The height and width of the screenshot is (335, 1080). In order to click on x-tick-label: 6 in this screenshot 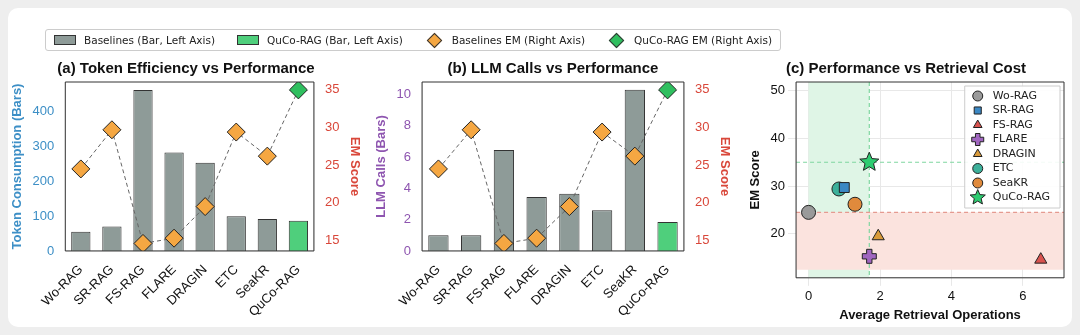, I will do `click(1023, 296)`.